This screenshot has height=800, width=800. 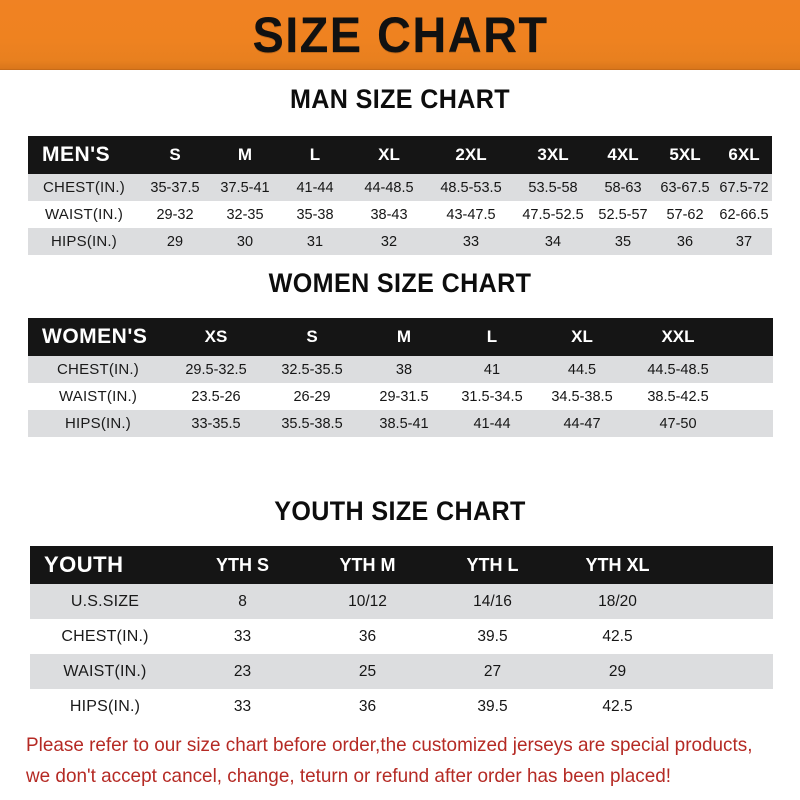 What do you see at coordinates (84, 155) in the screenshot?
I see `men-row-label-header: MEN'S` at bounding box center [84, 155].